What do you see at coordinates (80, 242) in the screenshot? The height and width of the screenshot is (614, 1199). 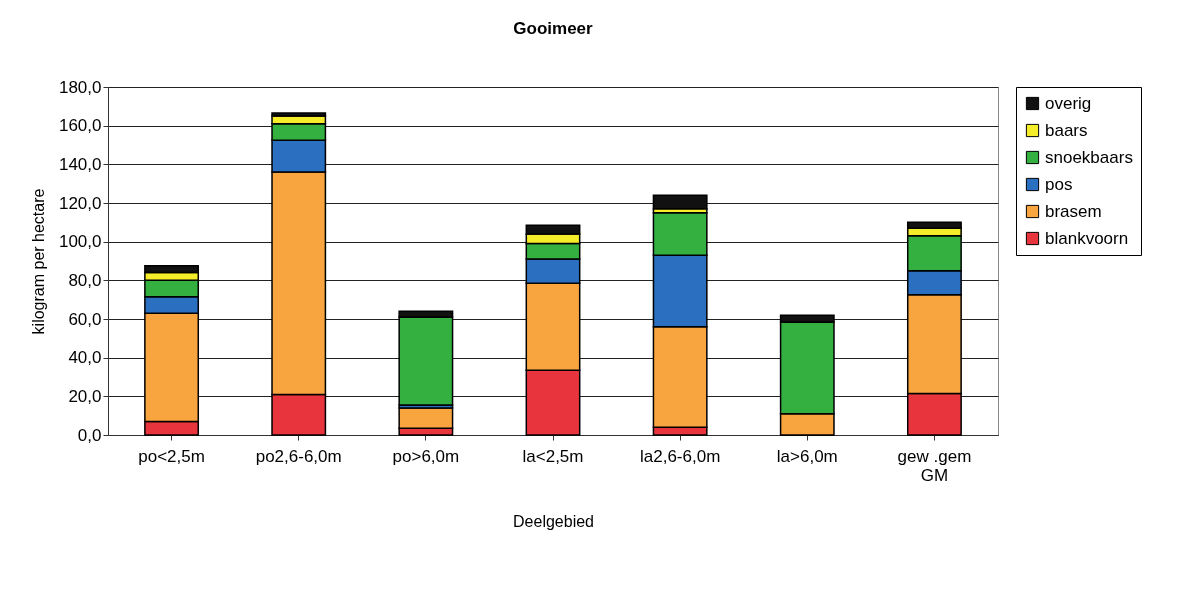 I see `y-tick-label: 100,0` at bounding box center [80, 242].